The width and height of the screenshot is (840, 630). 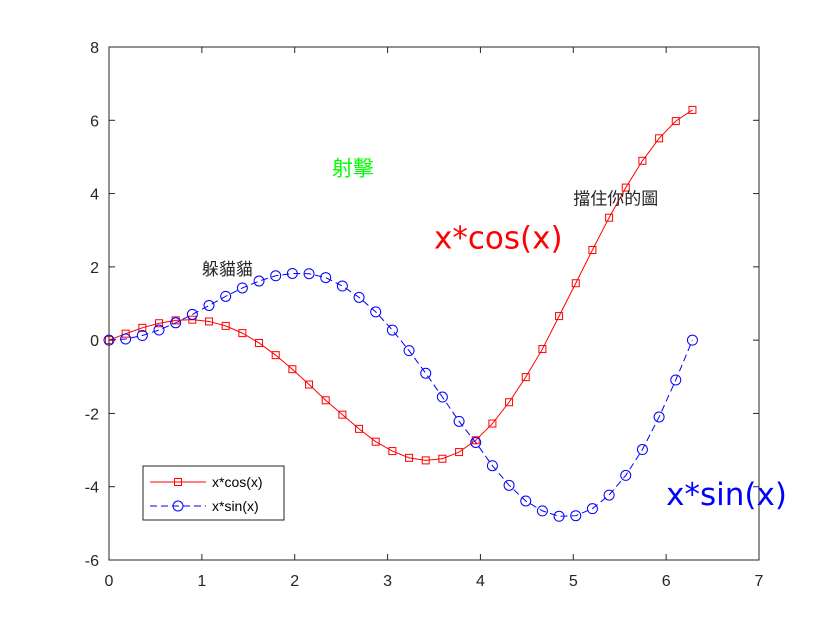 I want to click on annotation-text: 射擊, so click(x=353, y=168).